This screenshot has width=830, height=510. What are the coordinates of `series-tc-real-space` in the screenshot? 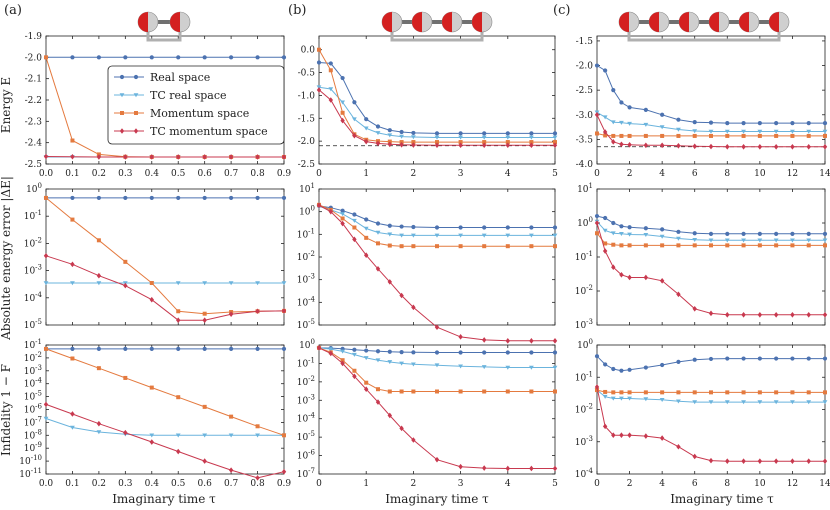 It's located at (711, 396).